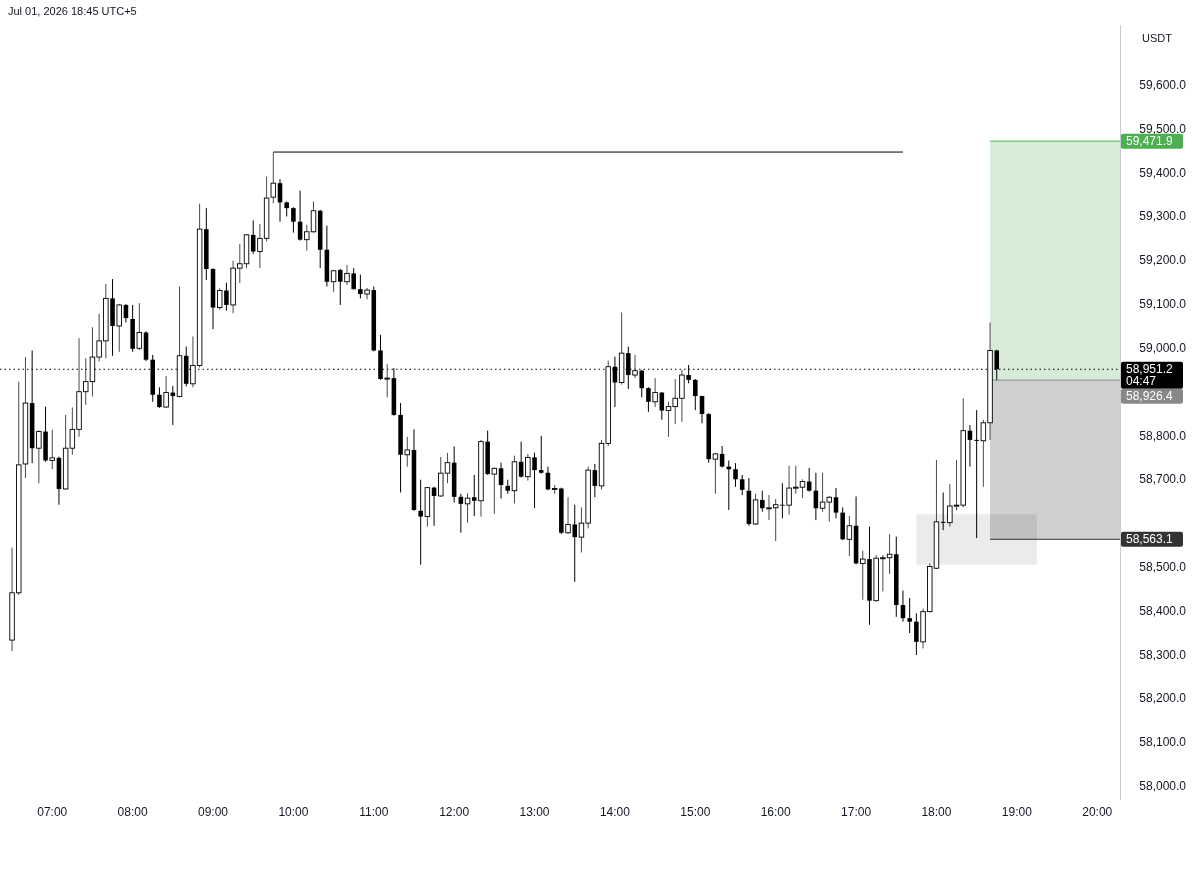  I want to click on y-tick-label: 59,400.0, so click(1163, 172).